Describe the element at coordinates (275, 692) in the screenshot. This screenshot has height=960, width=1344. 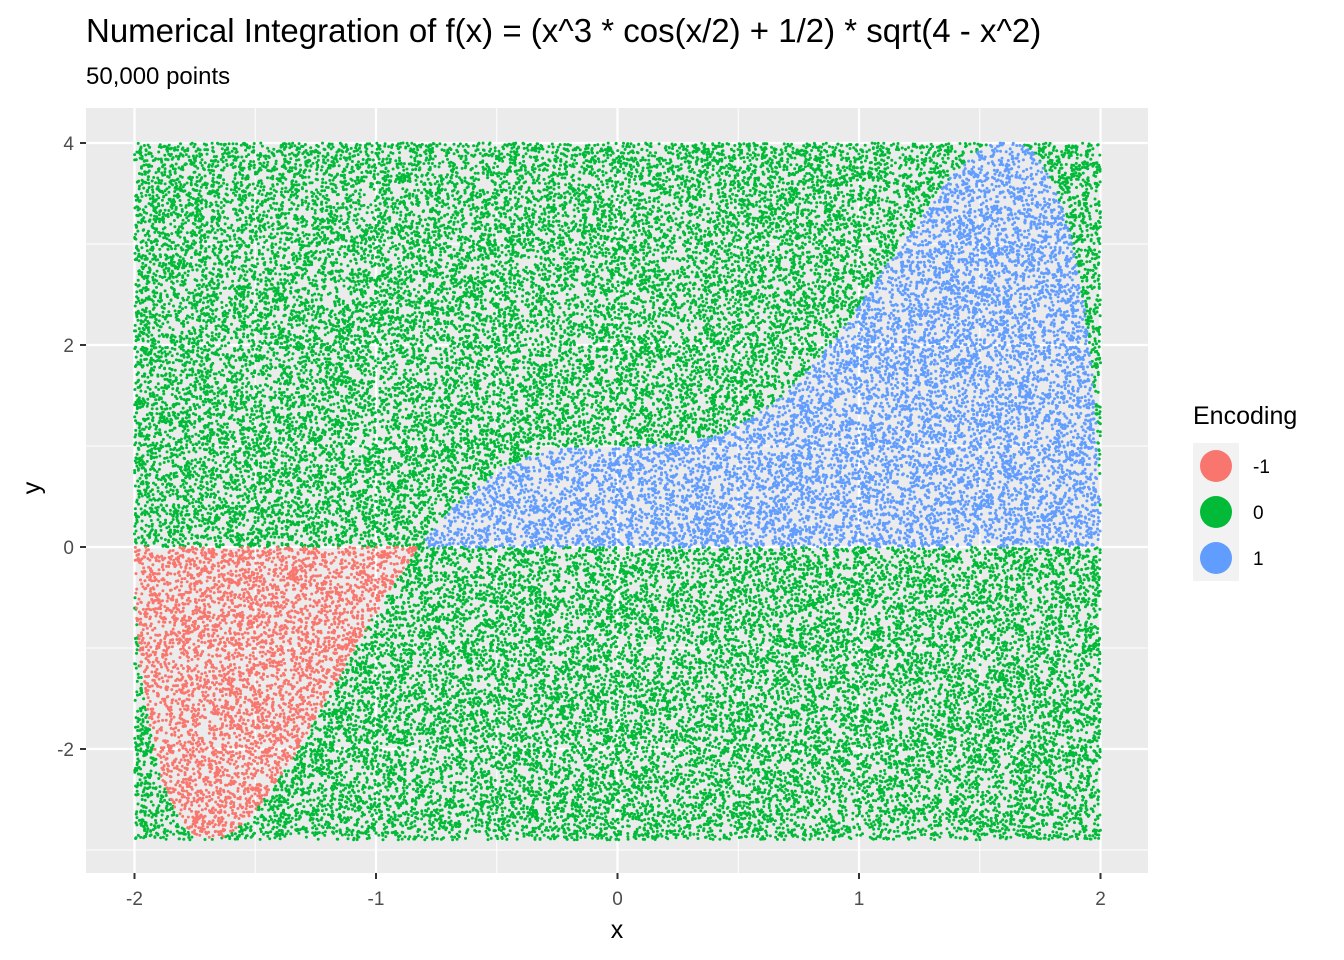
I see `points-encoding-neg1` at that location.